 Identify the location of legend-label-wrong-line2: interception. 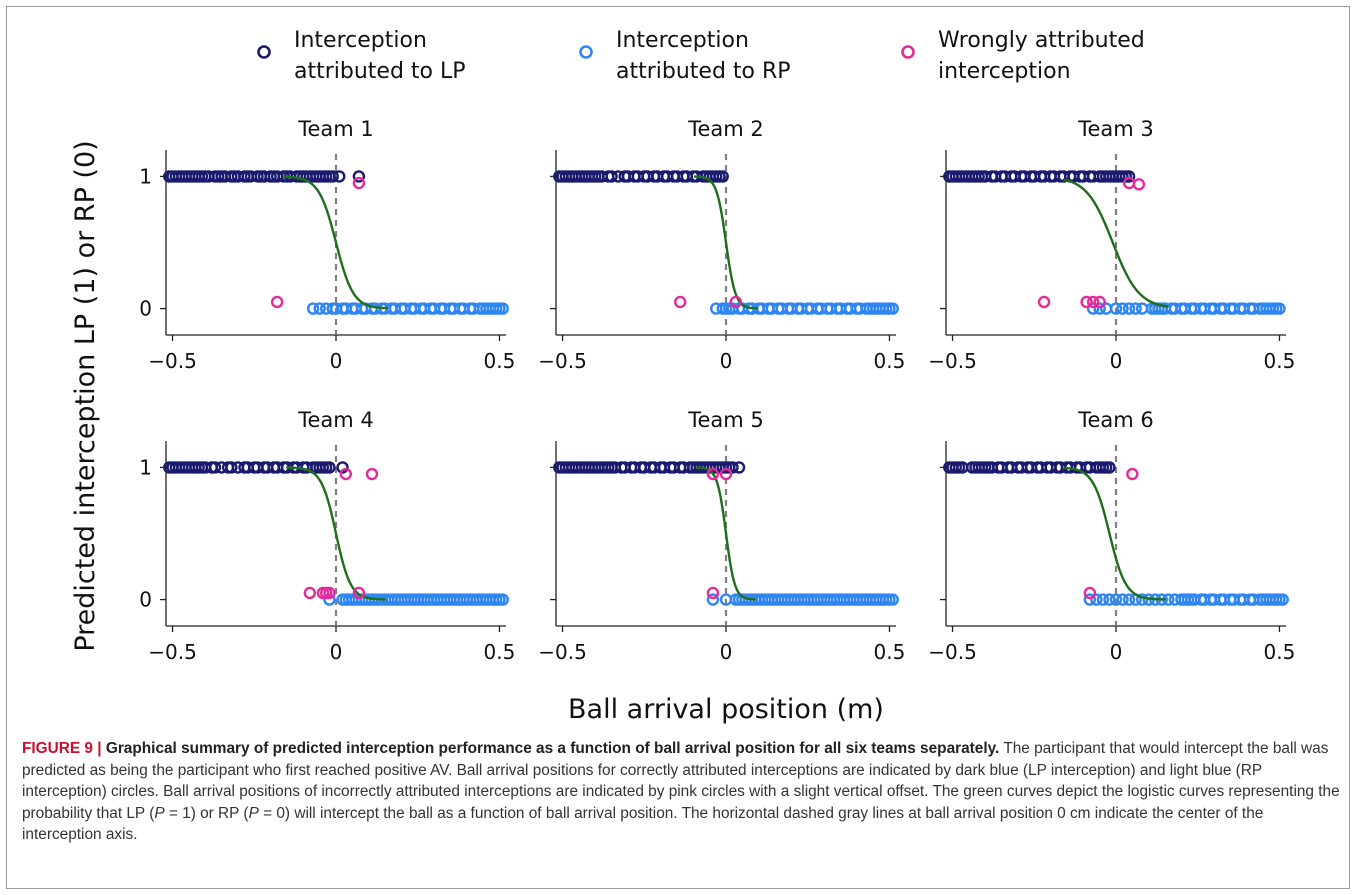
(1004, 71).